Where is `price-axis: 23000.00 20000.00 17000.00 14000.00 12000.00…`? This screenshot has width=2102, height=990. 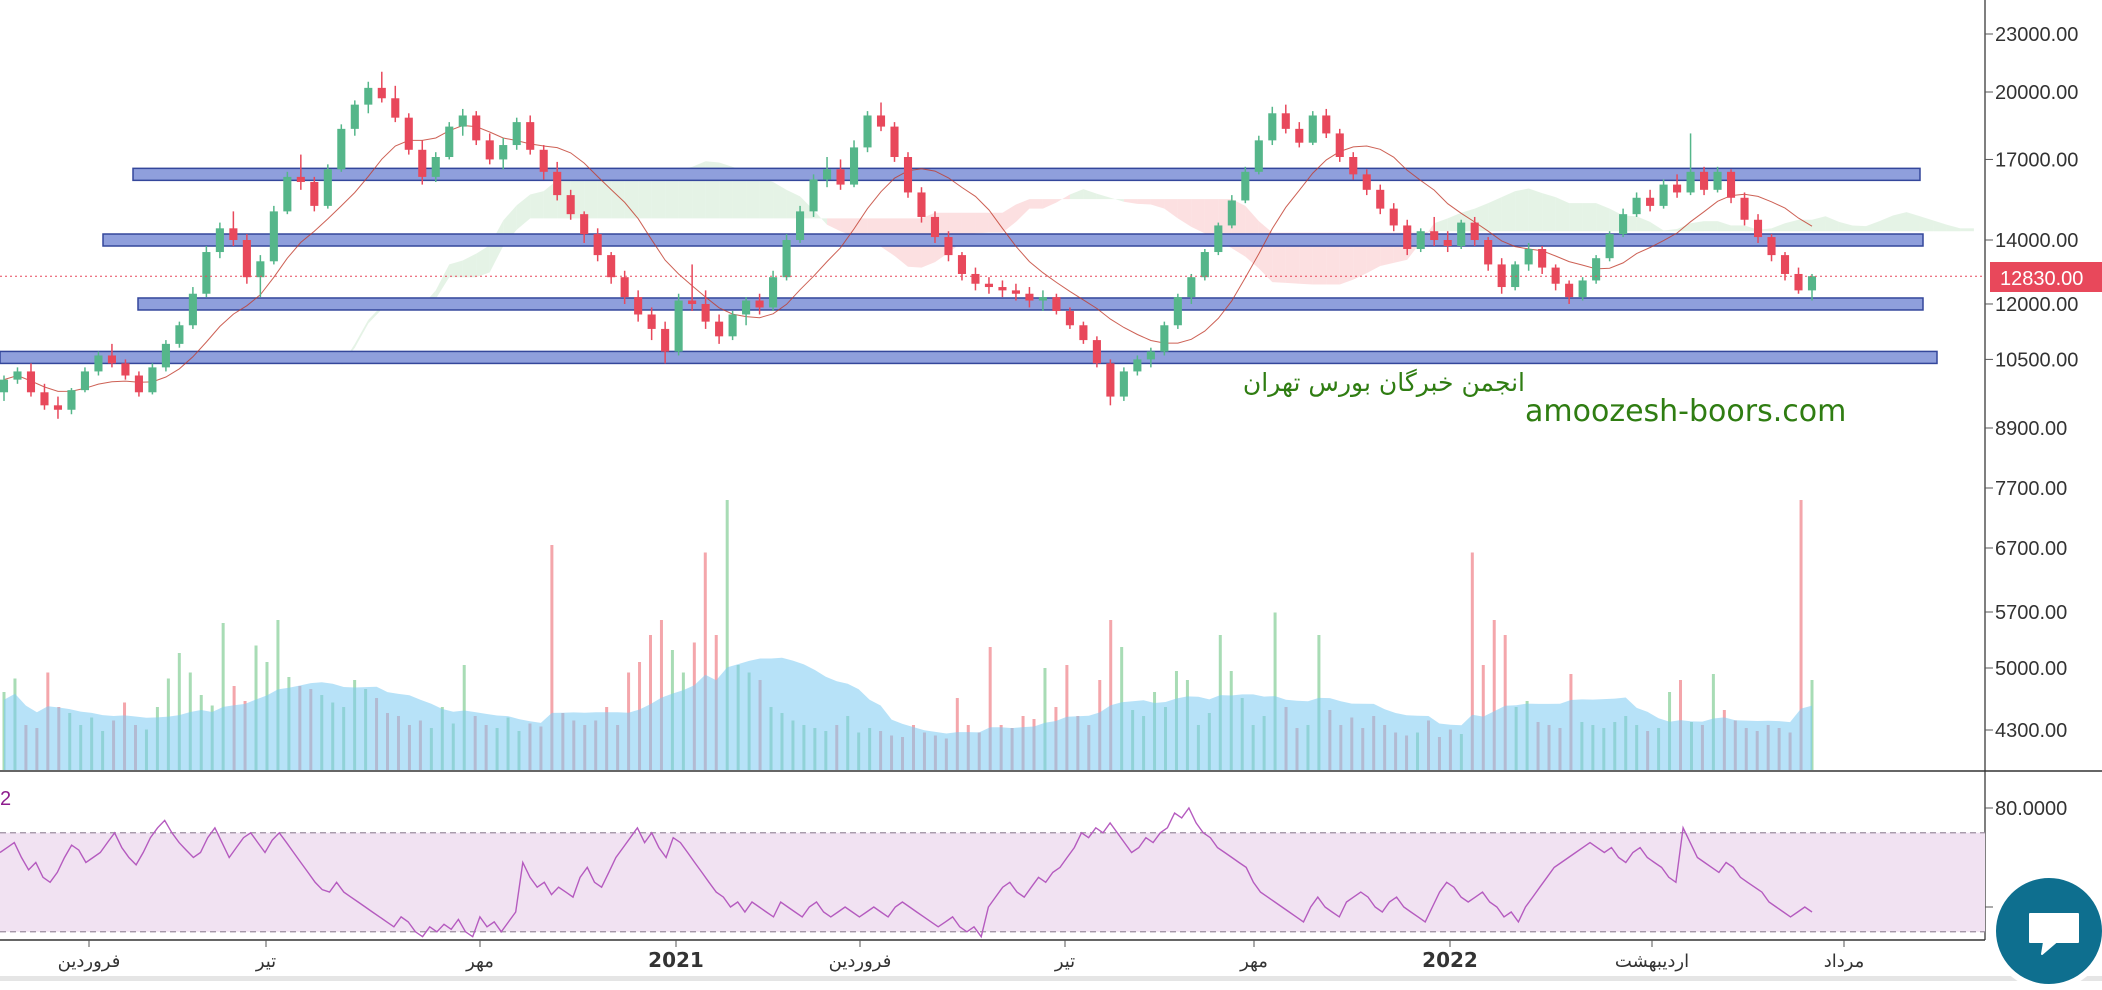 price-axis: 23000.00 20000.00 17000.00 14000.00 12000.00… is located at coordinates (2031, 383).